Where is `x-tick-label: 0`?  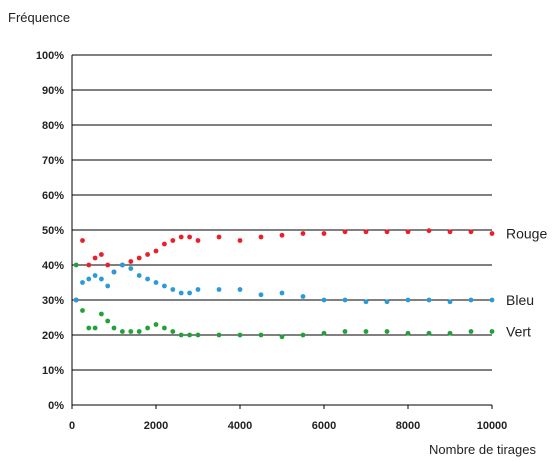 x-tick-label: 0 is located at coordinates (72, 426).